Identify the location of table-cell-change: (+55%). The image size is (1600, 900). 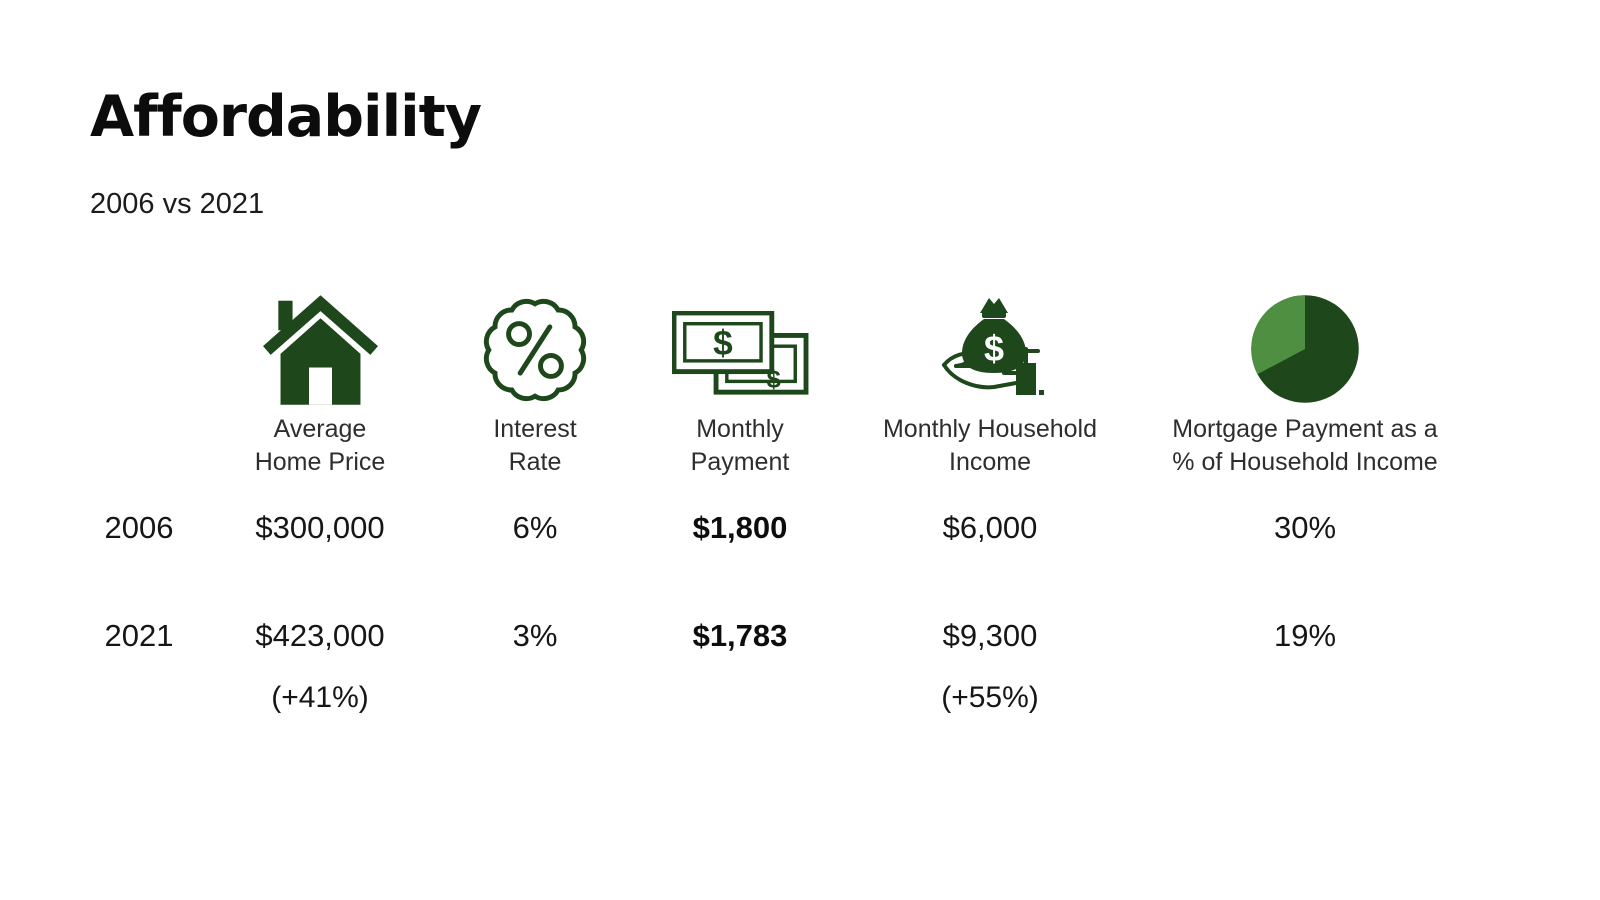
(990, 707).